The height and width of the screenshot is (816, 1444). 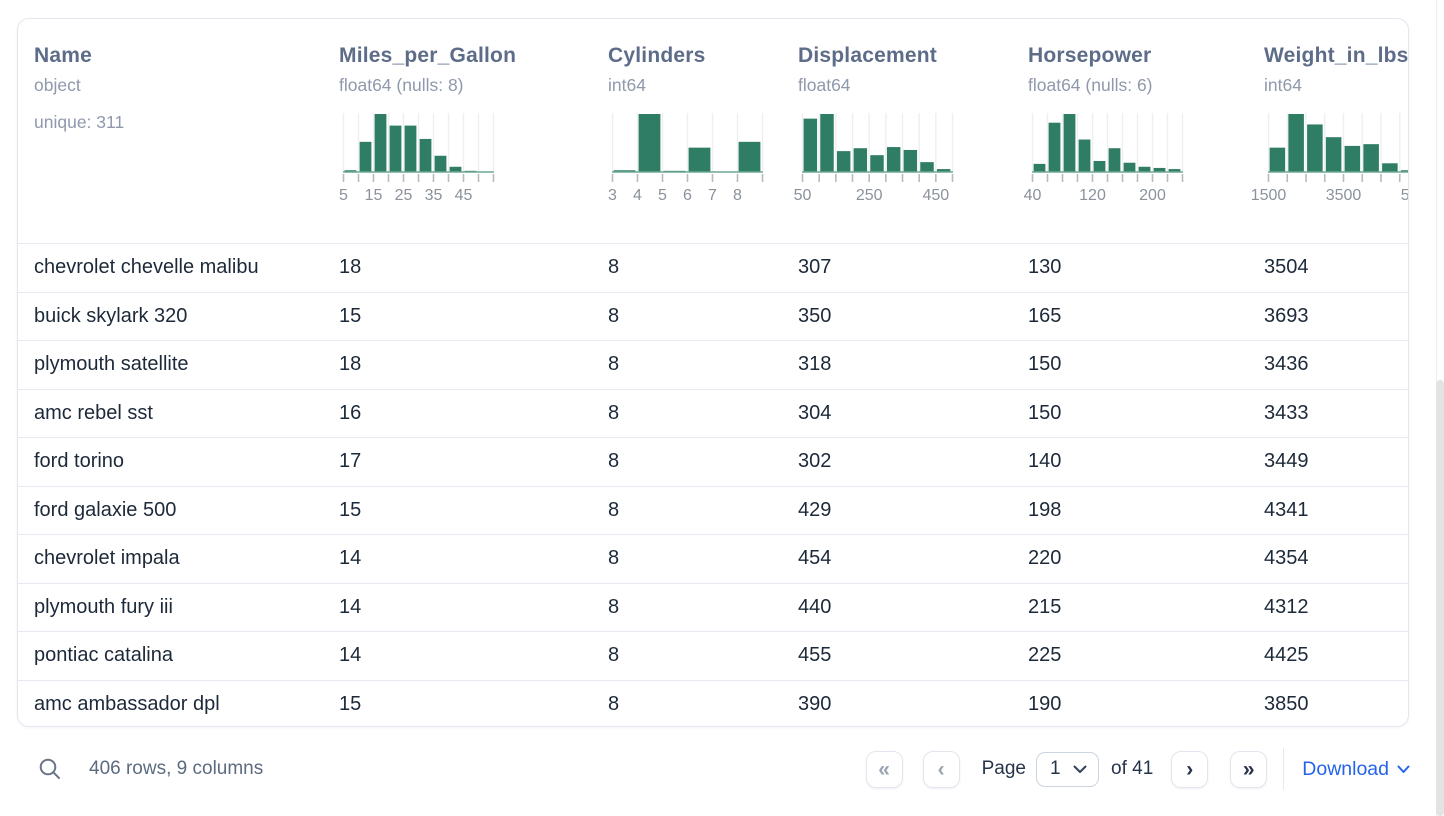 What do you see at coordinates (815, 267) in the screenshot?
I see `table-cell: 307` at bounding box center [815, 267].